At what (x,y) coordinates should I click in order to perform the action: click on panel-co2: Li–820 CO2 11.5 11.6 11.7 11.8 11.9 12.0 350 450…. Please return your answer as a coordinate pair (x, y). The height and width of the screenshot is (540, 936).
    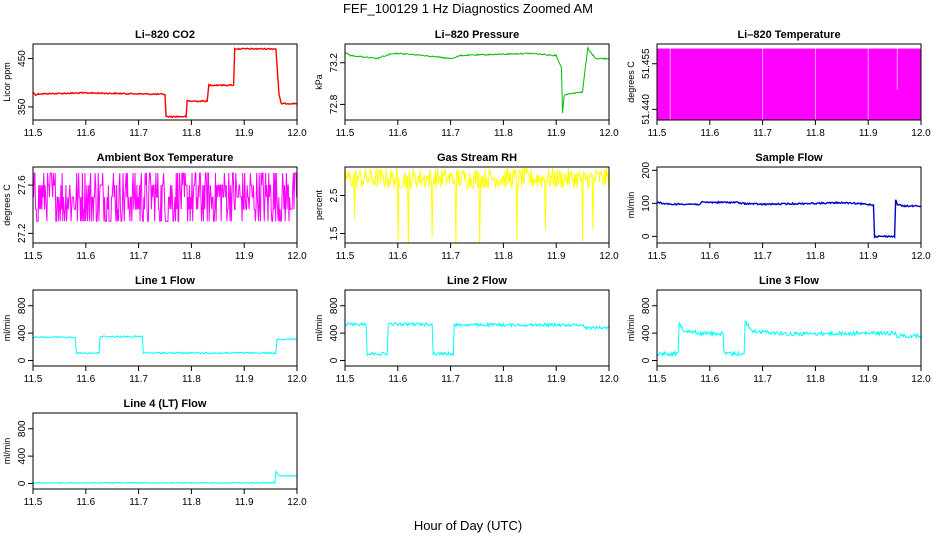
    Looking at the image, I should click on (154, 84).